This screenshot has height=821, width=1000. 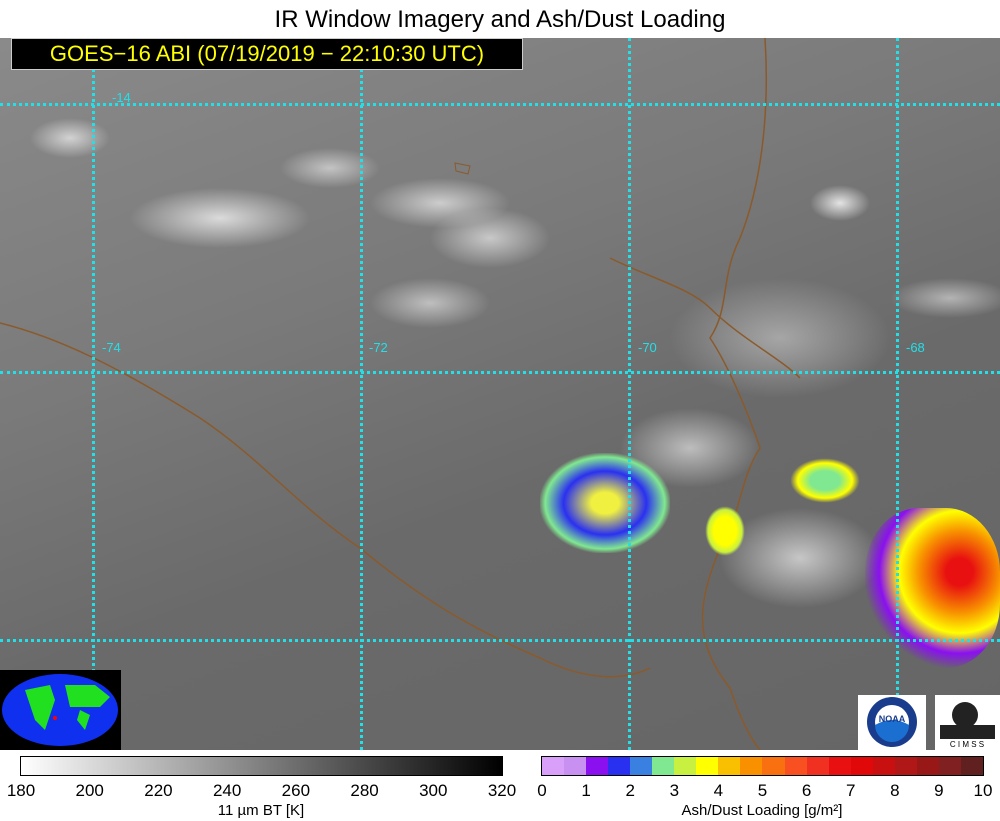 What do you see at coordinates (364, 790) in the screenshot?
I see `bt-tick-label: 280` at bounding box center [364, 790].